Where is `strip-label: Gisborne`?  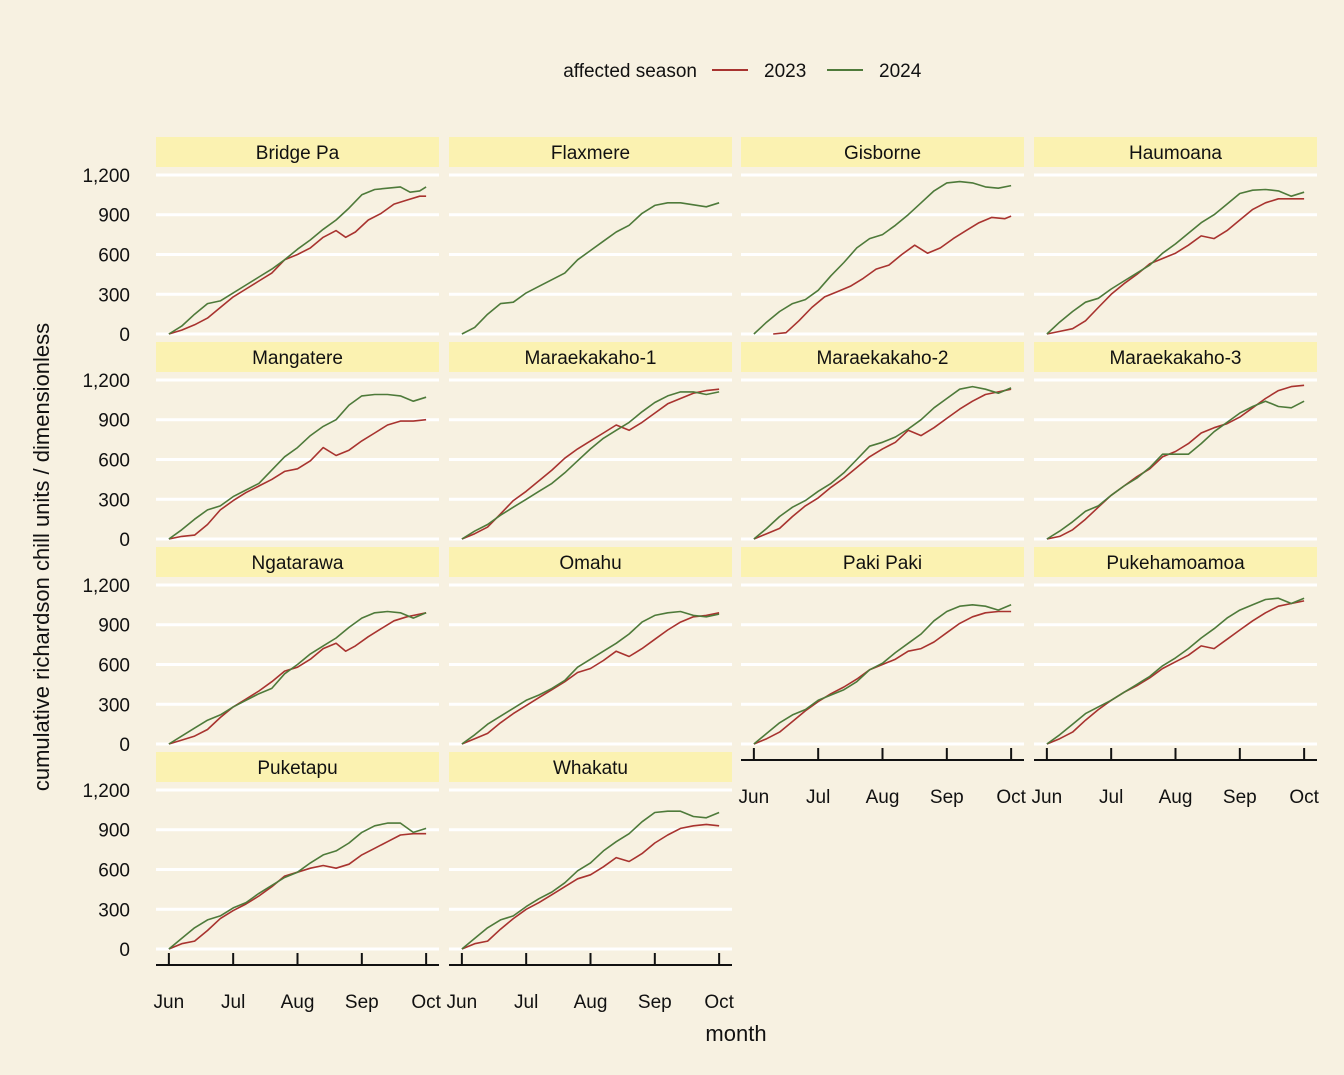 strip-label: Gisborne is located at coordinates (882, 153).